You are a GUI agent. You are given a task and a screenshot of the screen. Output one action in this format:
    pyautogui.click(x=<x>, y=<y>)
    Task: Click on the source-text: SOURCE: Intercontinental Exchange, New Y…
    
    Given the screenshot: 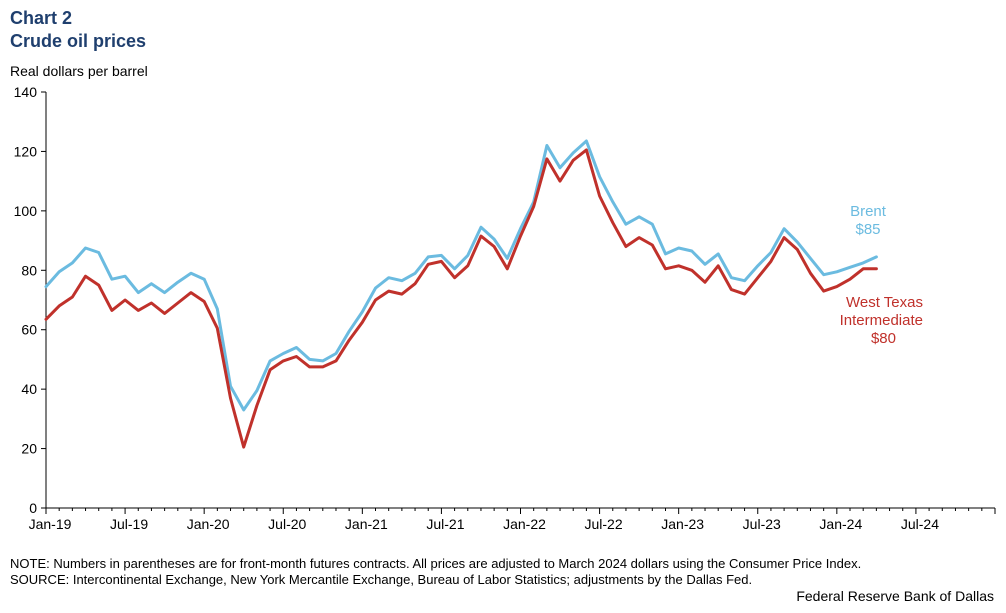 What is the action you would take?
    pyautogui.click(x=381, y=579)
    